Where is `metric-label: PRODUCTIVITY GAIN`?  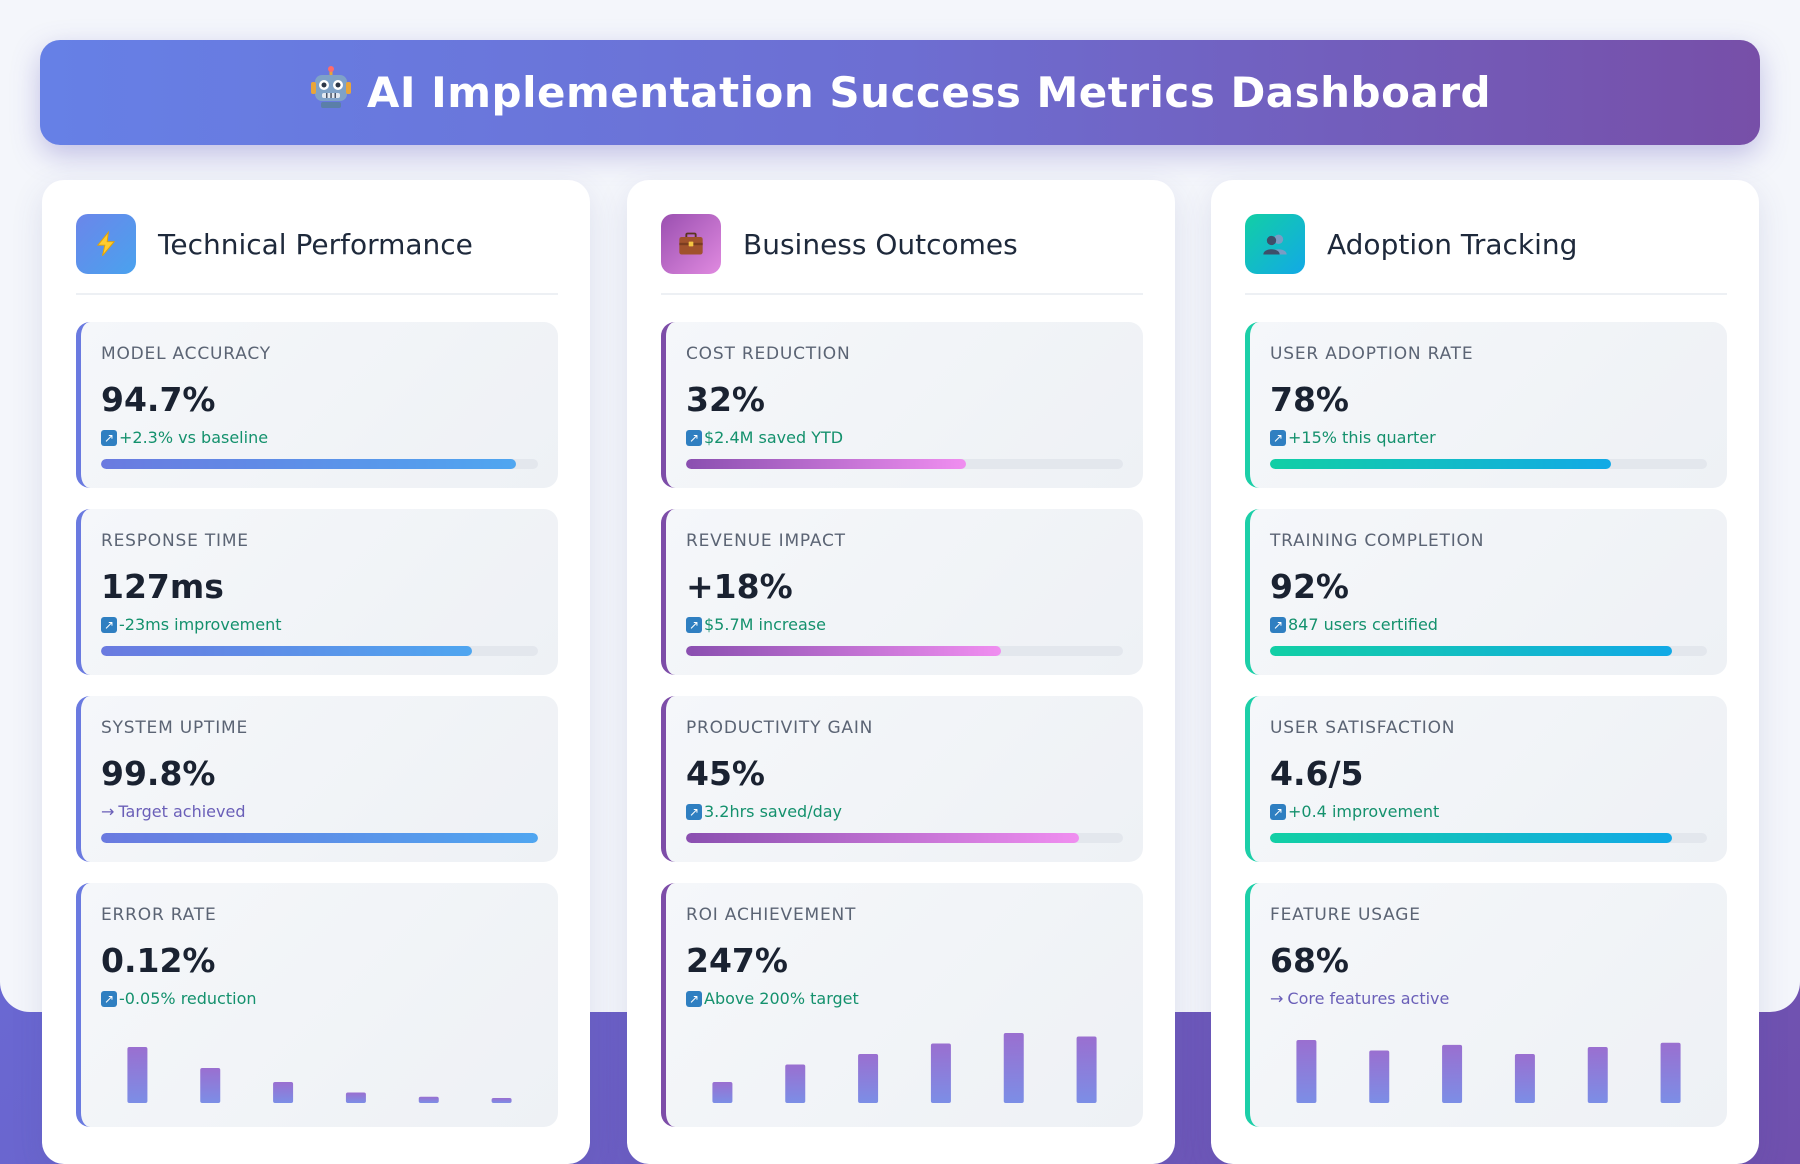 metric-label: PRODUCTIVITY GAIN is located at coordinates (780, 728).